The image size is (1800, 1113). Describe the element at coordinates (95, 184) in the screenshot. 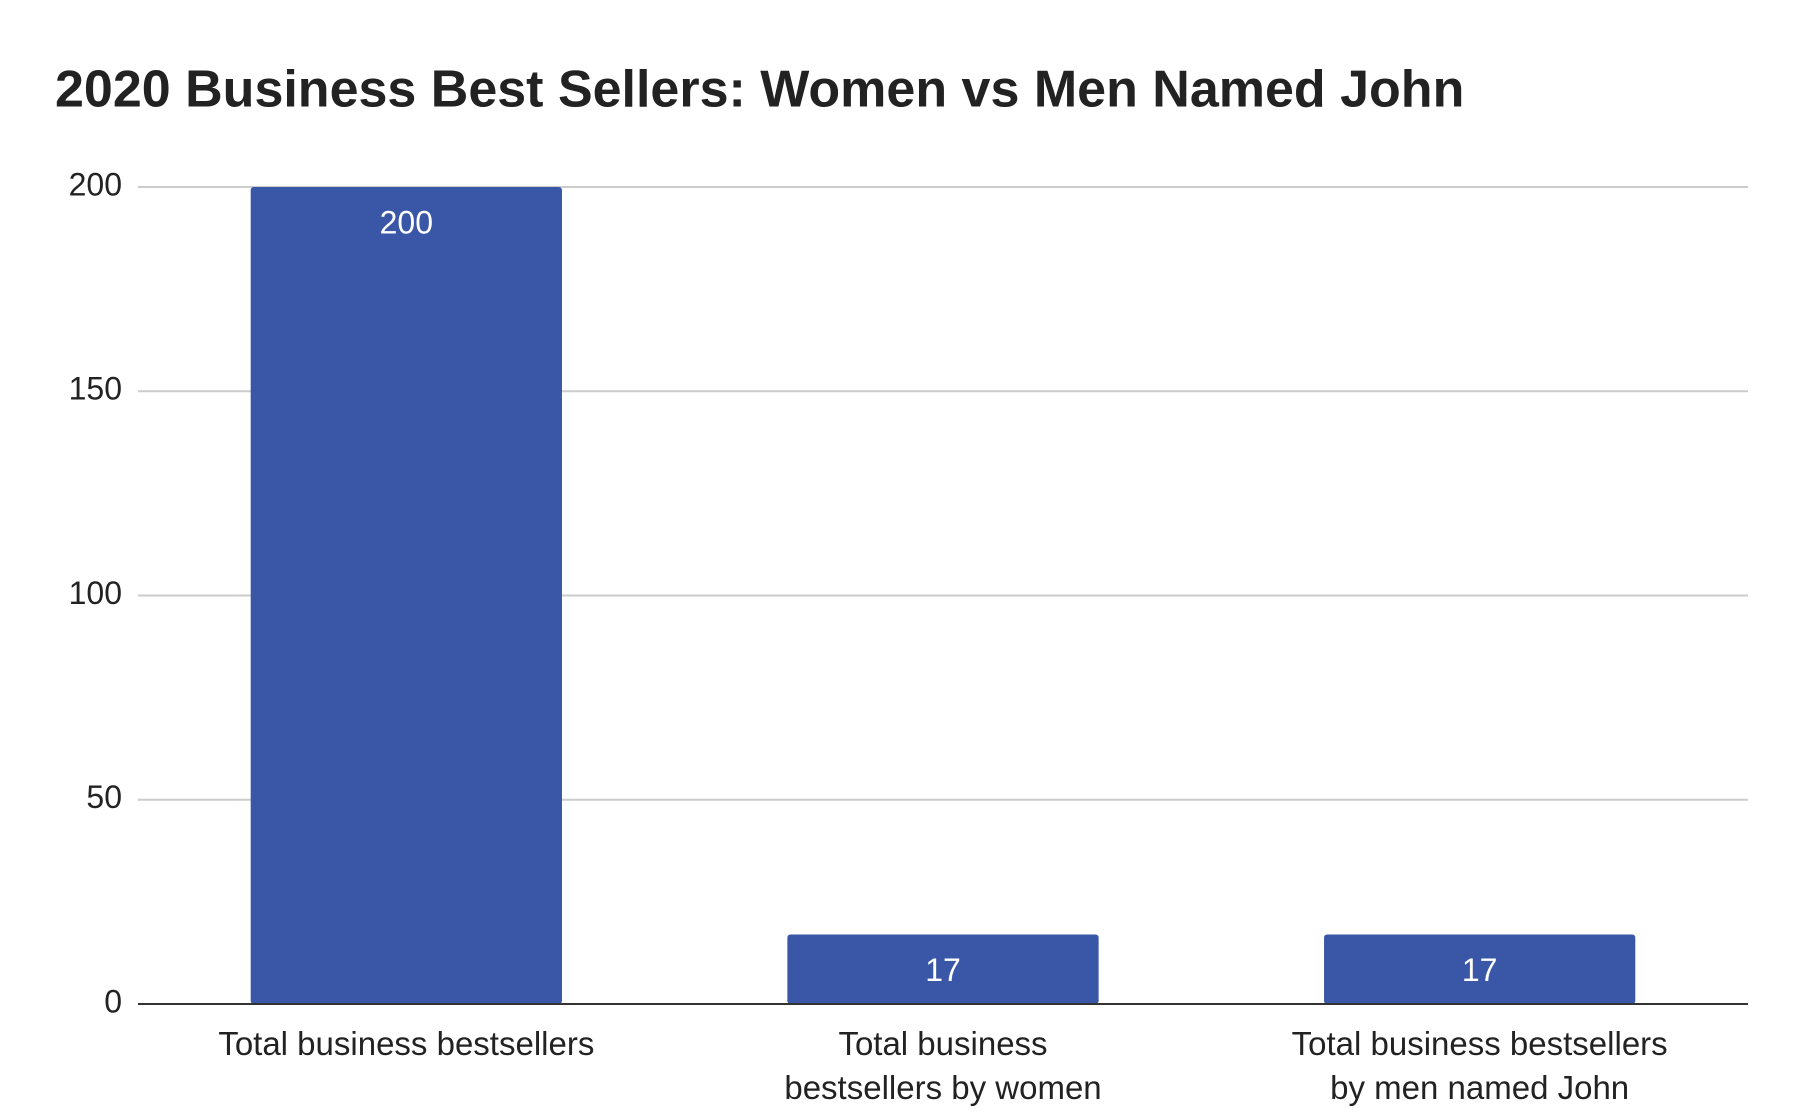

I see `y-tick-label: 200` at that location.